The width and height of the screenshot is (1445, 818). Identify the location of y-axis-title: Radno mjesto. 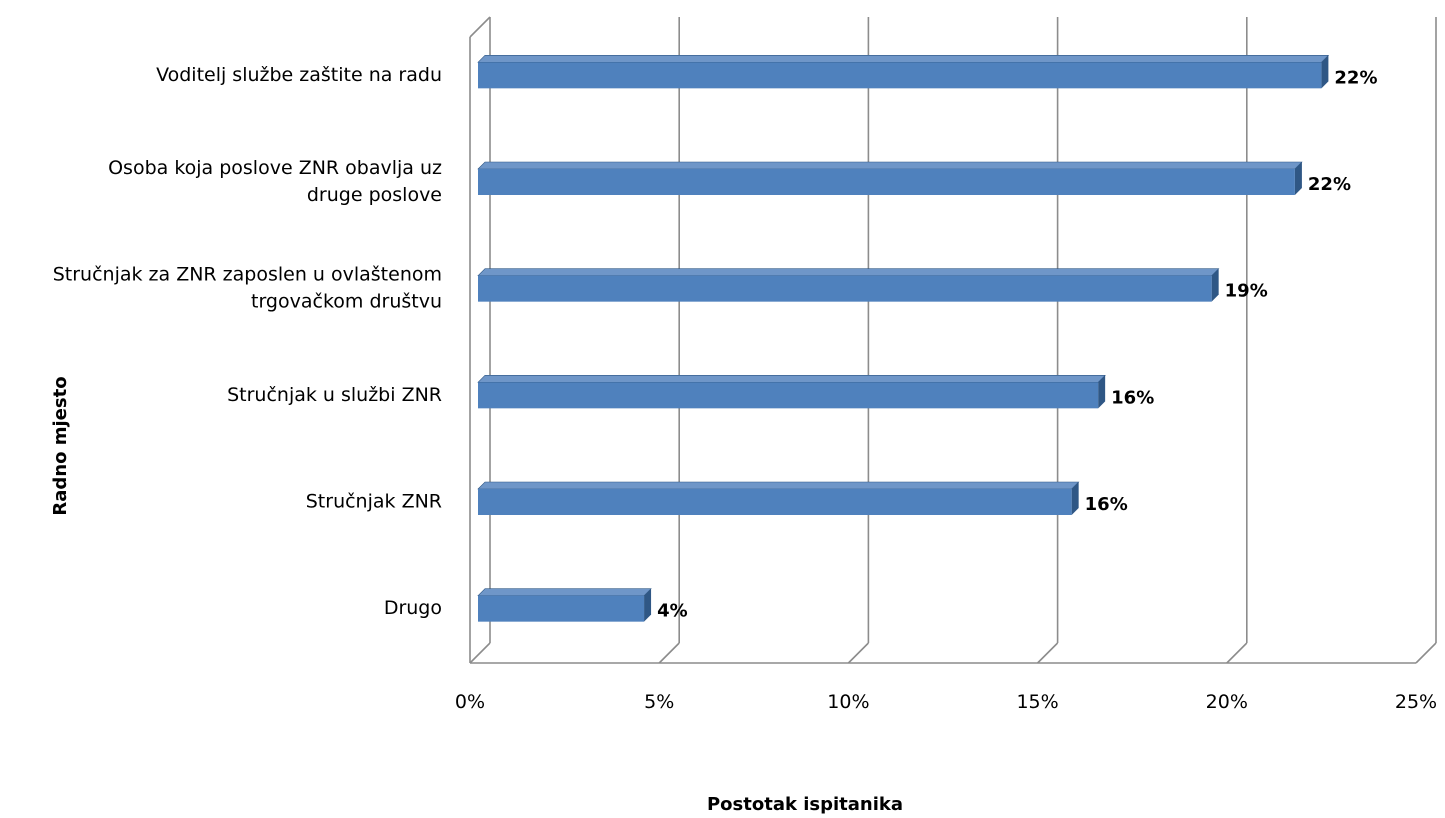
(60, 445).